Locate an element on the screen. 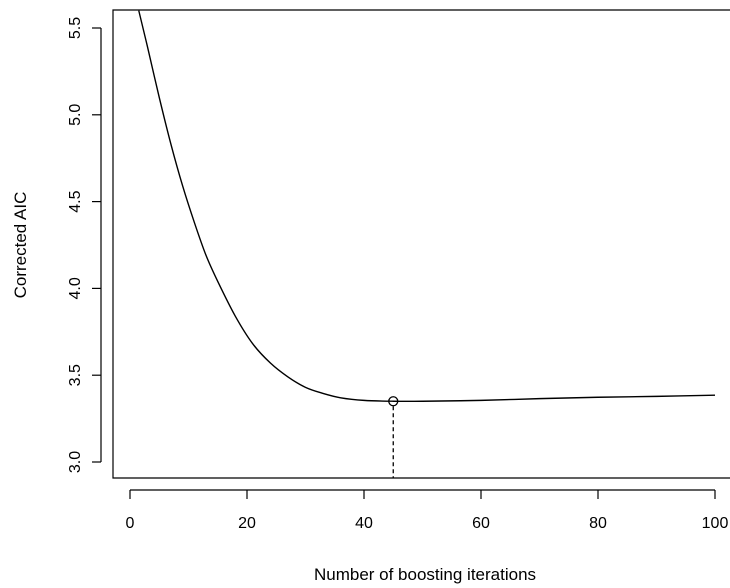  x-tick-label-100: 100 is located at coordinates (715, 523).